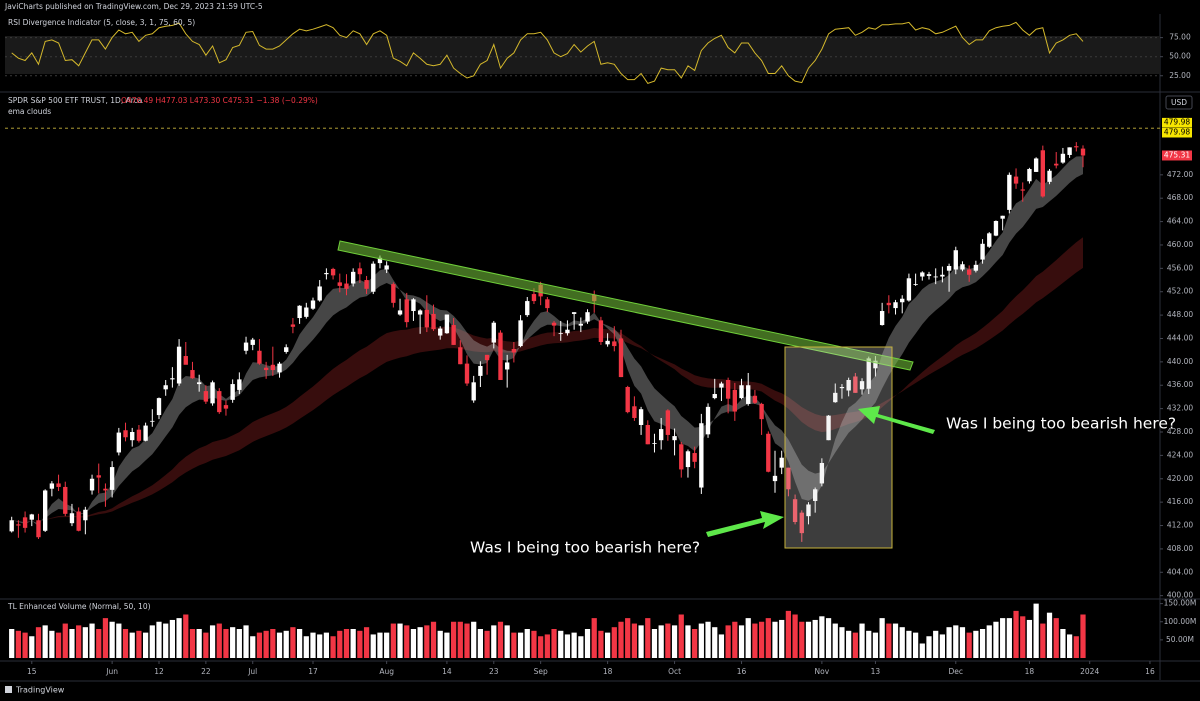 The height and width of the screenshot is (701, 1200). What do you see at coordinates (1150, 671) in the screenshot?
I see `x-tick-label: 16` at bounding box center [1150, 671].